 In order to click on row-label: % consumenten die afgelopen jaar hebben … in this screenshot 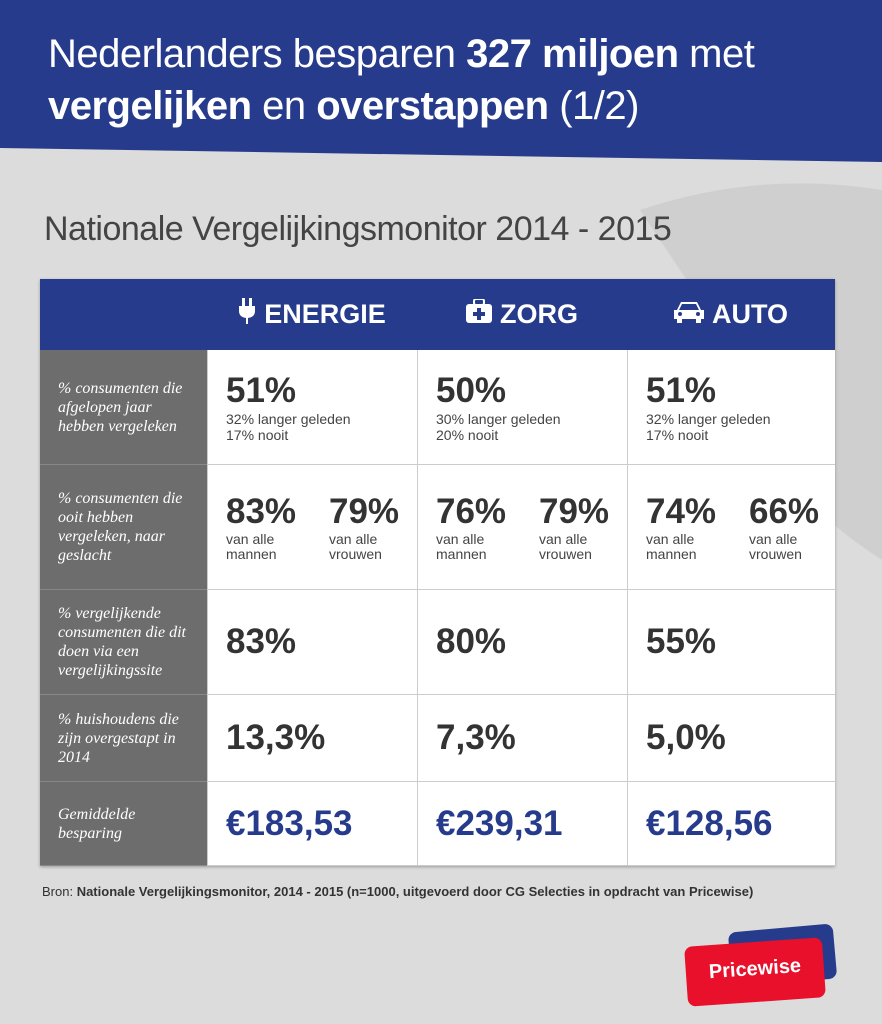, I will do `click(123, 407)`.